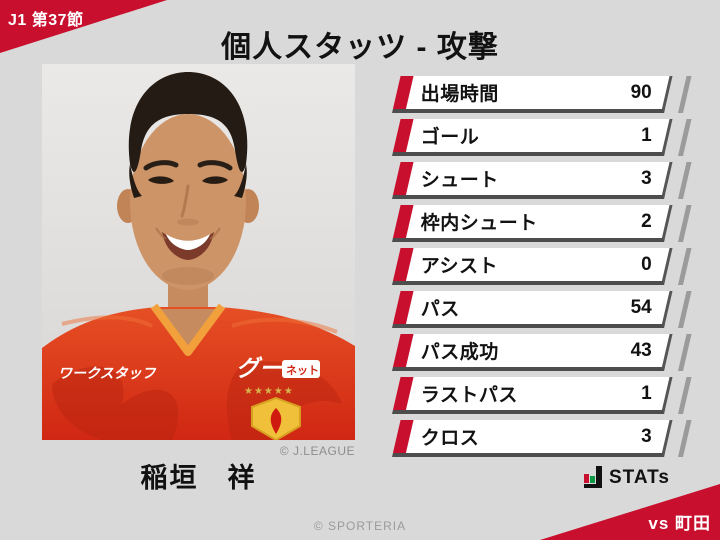  I want to click on stat-row: パス 54, so click(542, 309).